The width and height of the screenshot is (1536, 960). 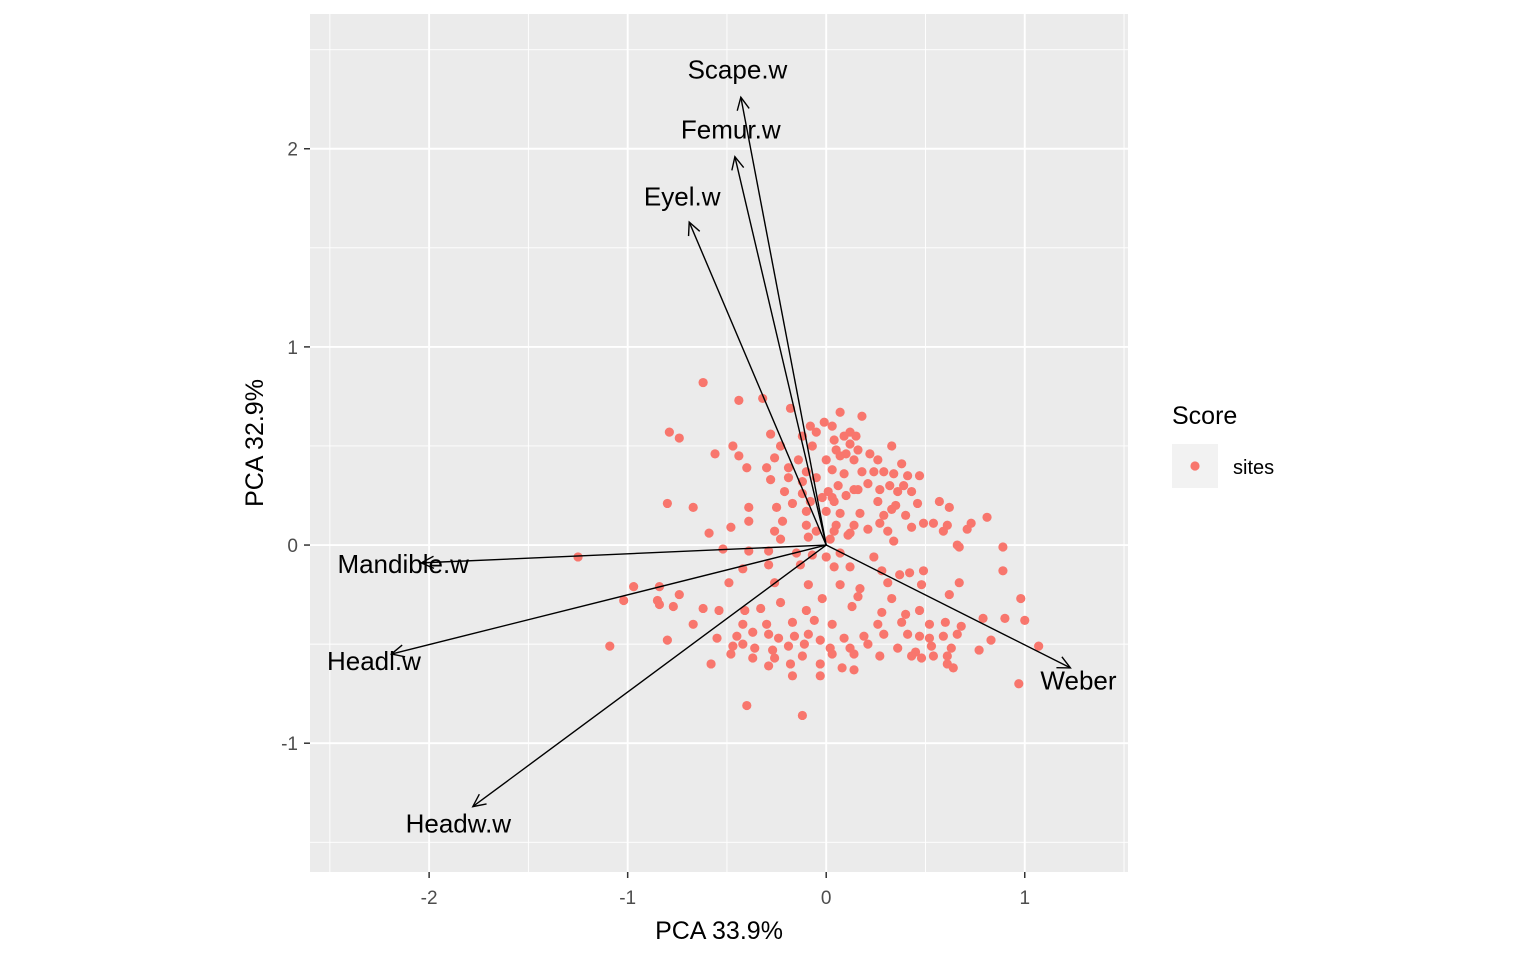 I want to click on legend-label-sites: sites, so click(x=1253, y=468).